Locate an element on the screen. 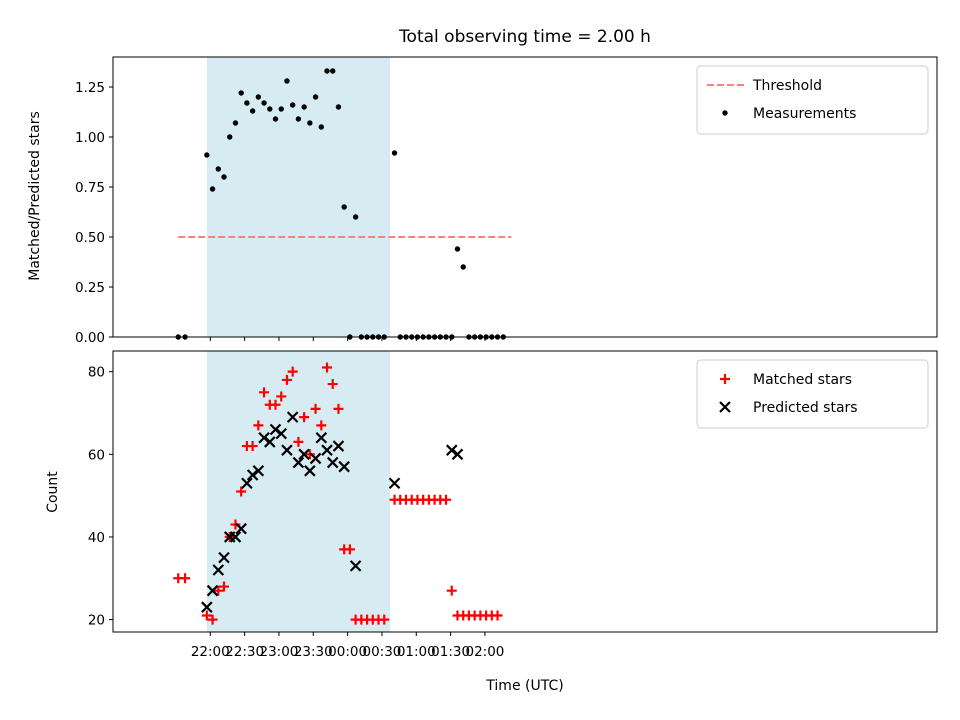 This screenshot has width=960, height=720. x-tick-label: 02:00 is located at coordinates (484, 652).